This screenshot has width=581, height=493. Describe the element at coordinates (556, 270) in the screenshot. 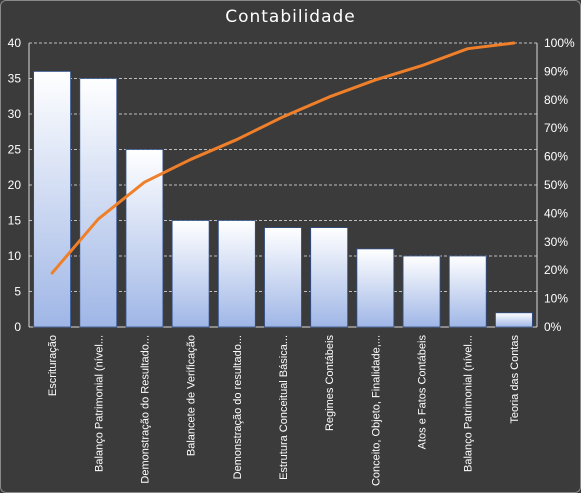

I see `y2-tick-label: 20%` at that location.